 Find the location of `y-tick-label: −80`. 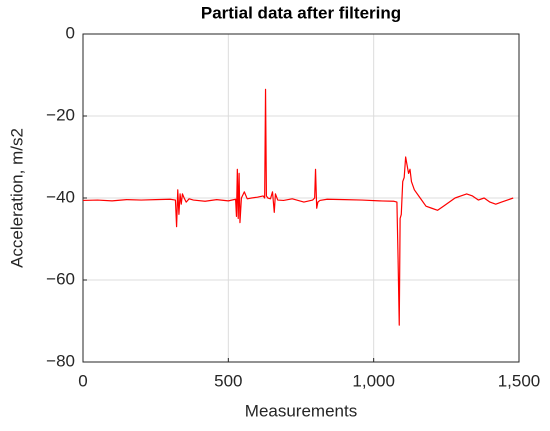

y-tick-label: −80 is located at coordinates (60, 360).